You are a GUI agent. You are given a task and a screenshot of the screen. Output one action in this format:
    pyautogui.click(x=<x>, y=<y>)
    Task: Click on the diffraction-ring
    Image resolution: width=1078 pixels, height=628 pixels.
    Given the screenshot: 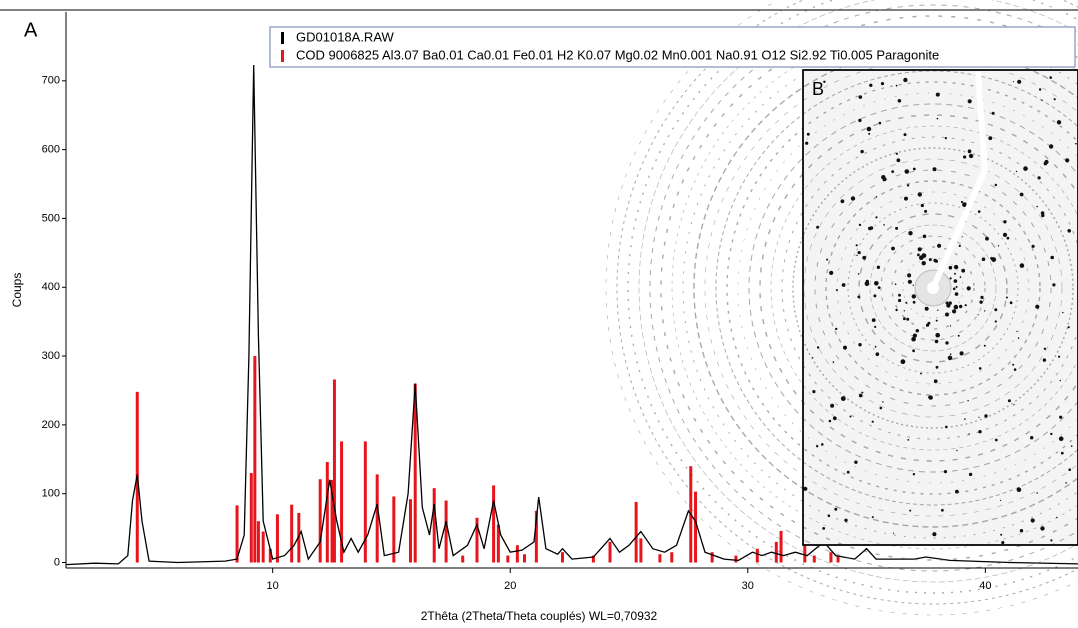 What is the action you would take?
    pyautogui.click(x=933, y=288)
    